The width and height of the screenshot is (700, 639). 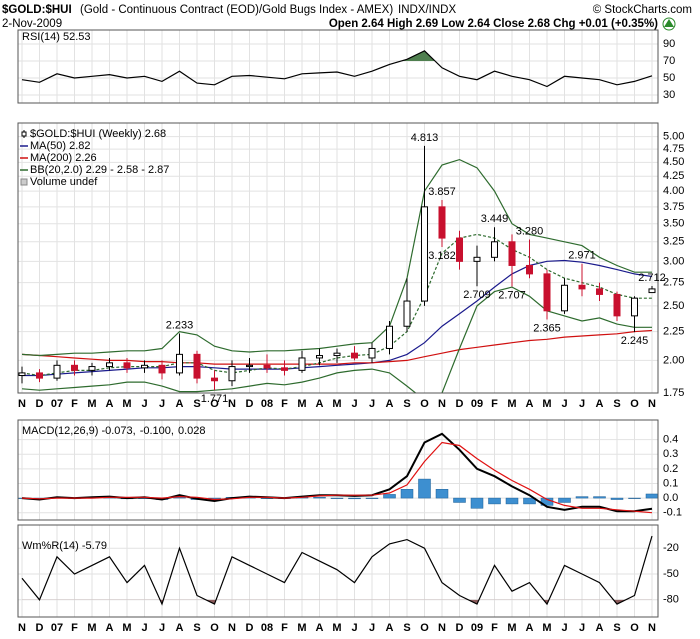 What do you see at coordinates (673, 332) in the screenshot?
I see `y-tick-label: 2.25` at bounding box center [673, 332].